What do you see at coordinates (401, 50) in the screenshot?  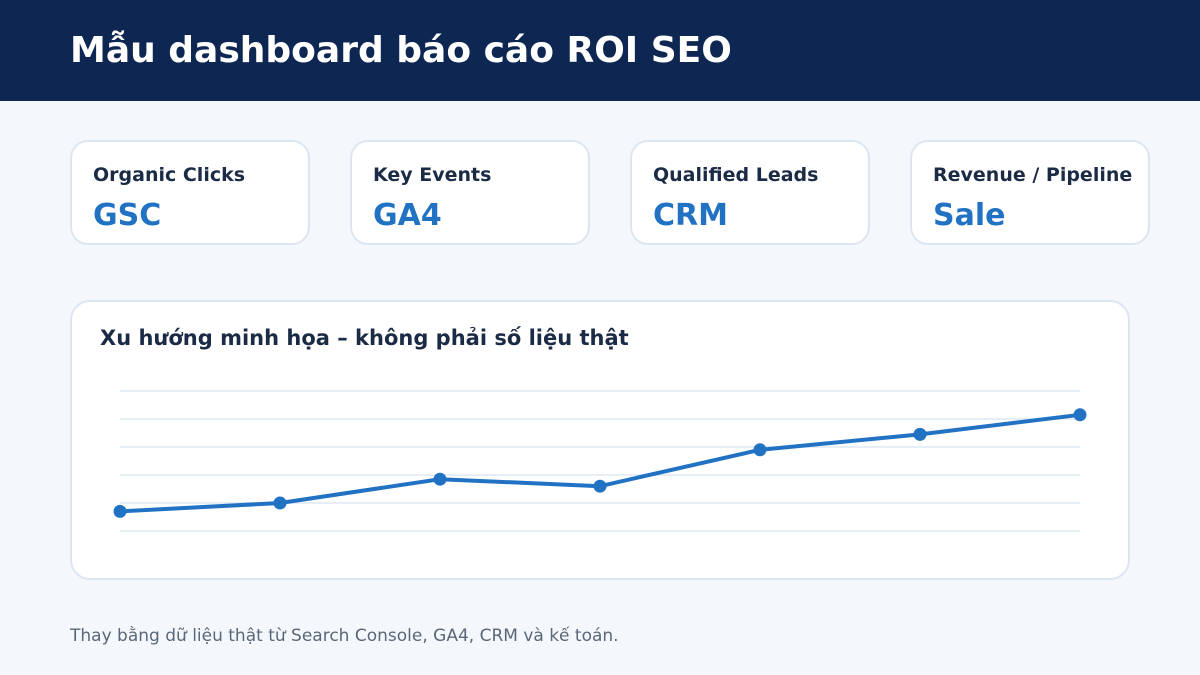 I see `page-title: Mẫu dashboard báo cáo ROI SEO` at bounding box center [401, 50].